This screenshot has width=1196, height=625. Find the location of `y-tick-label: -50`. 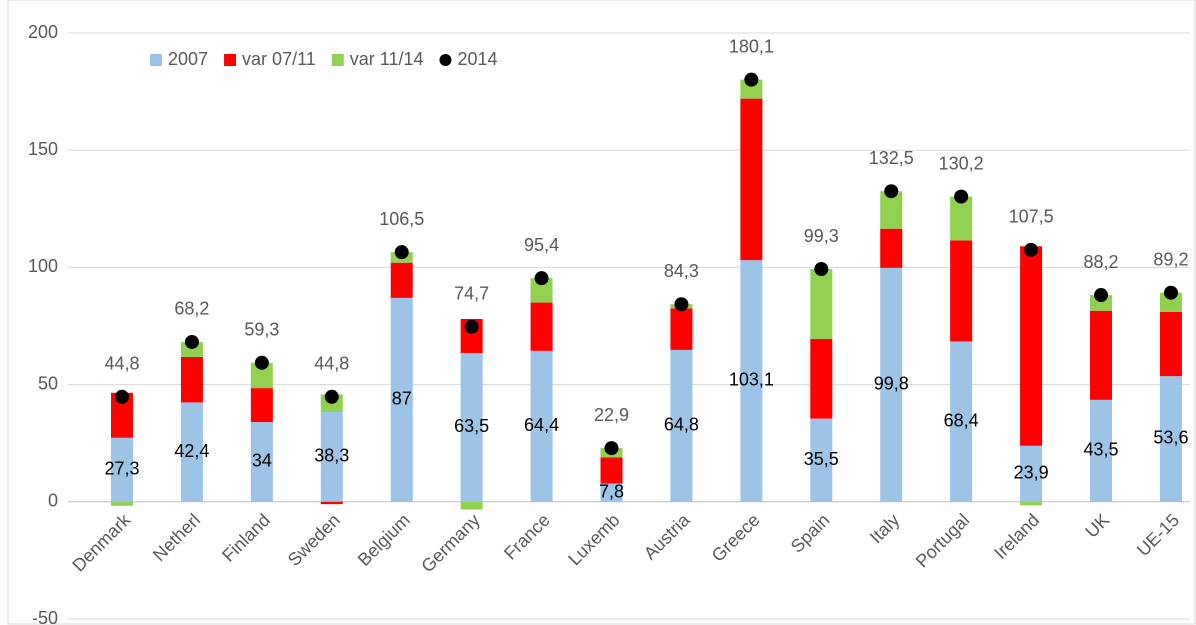

y-tick-label: -50 is located at coordinates (45, 616).